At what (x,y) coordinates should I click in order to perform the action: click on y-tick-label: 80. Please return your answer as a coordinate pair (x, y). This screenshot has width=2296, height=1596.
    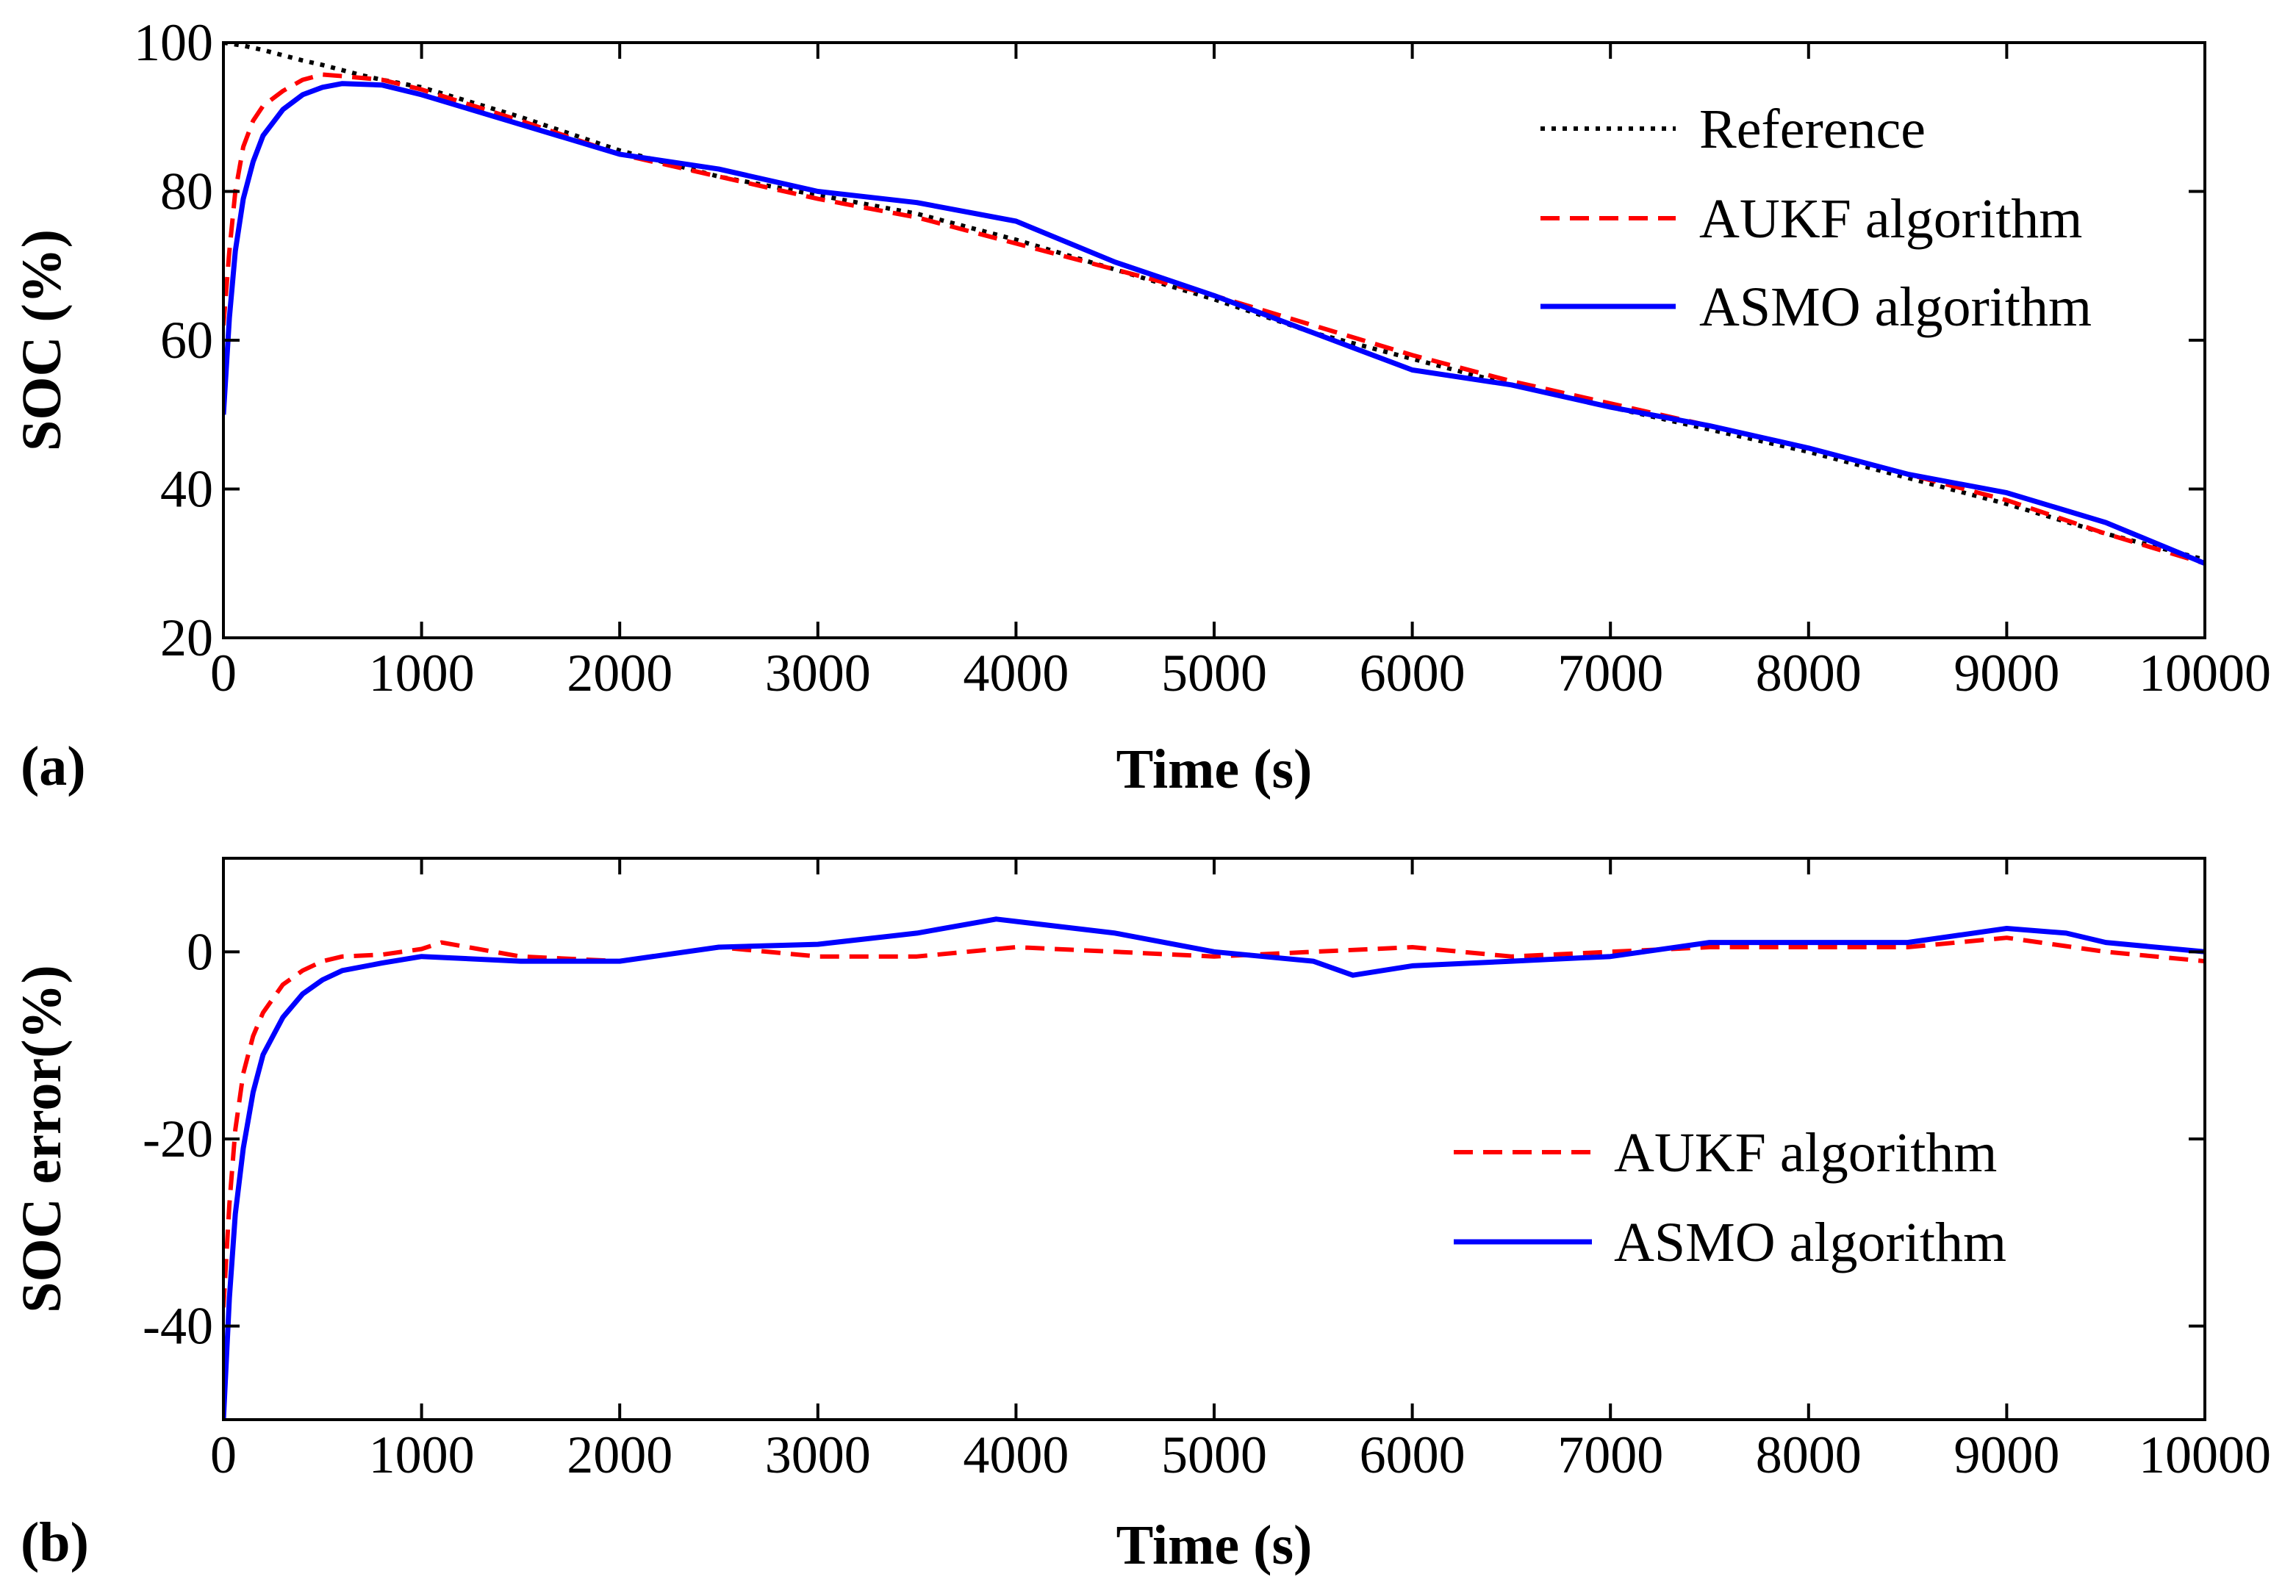
    Looking at the image, I should click on (186, 191).